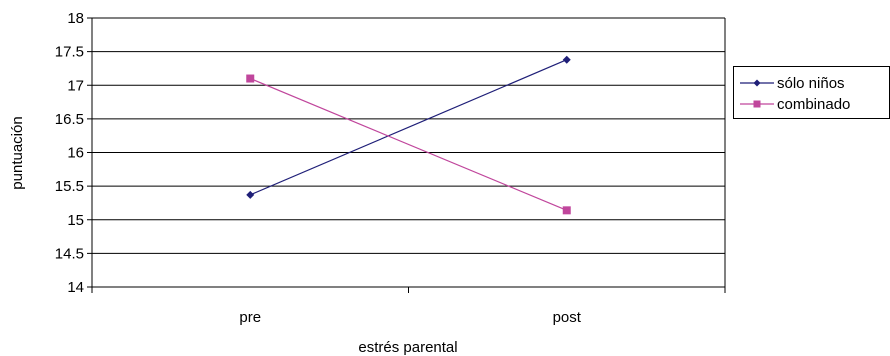 The image size is (890, 356). I want to click on y-tick-label: 18, so click(75, 18).